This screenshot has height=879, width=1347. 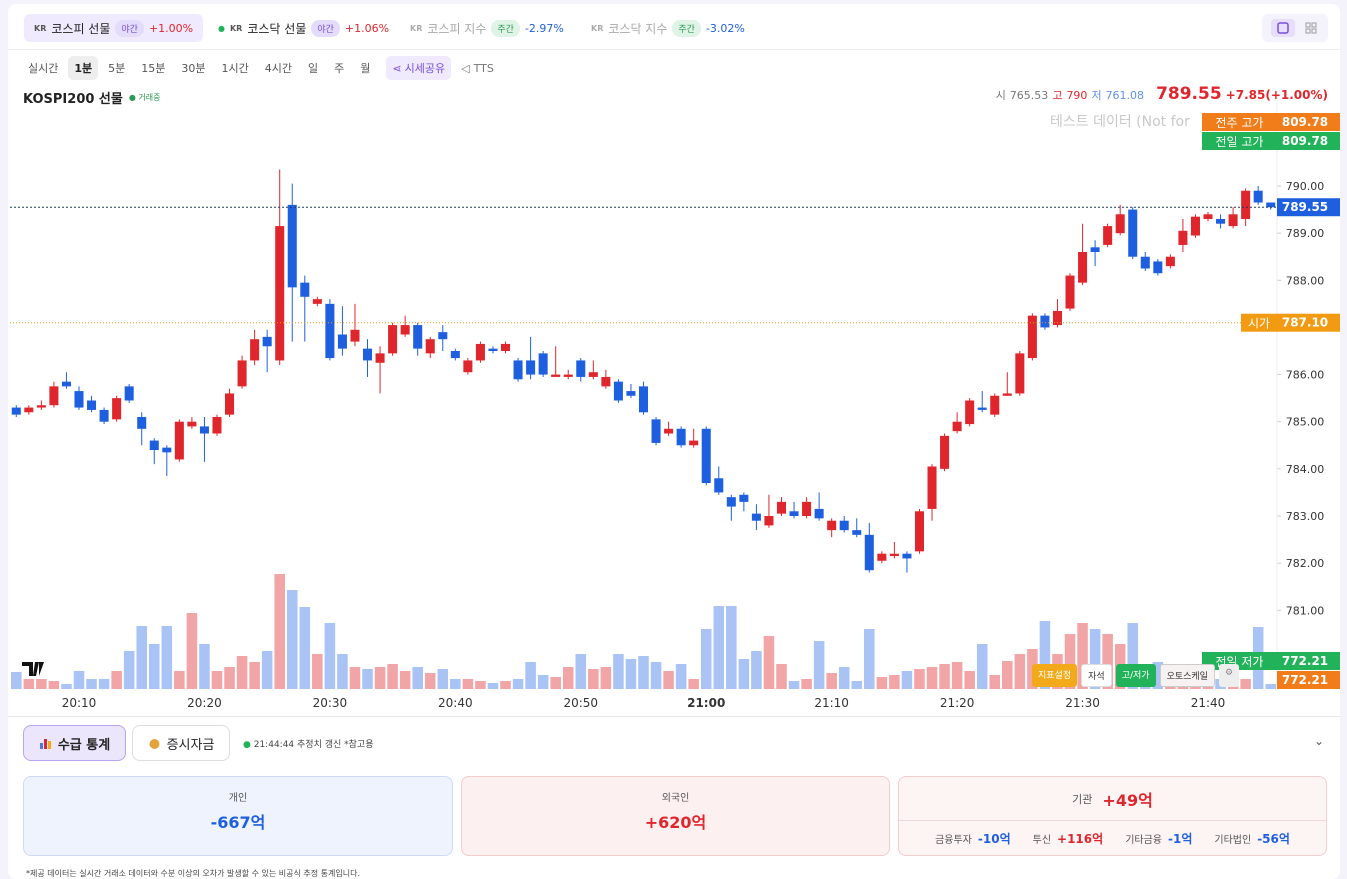 I want to click on x-tick-label: 21:00, so click(x=706, y=703).